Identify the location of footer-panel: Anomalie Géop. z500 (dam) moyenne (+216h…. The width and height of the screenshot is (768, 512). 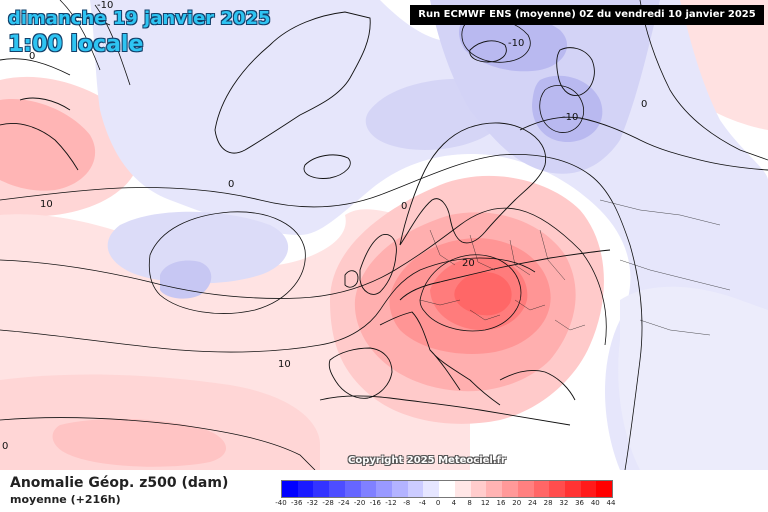
(384, 491).